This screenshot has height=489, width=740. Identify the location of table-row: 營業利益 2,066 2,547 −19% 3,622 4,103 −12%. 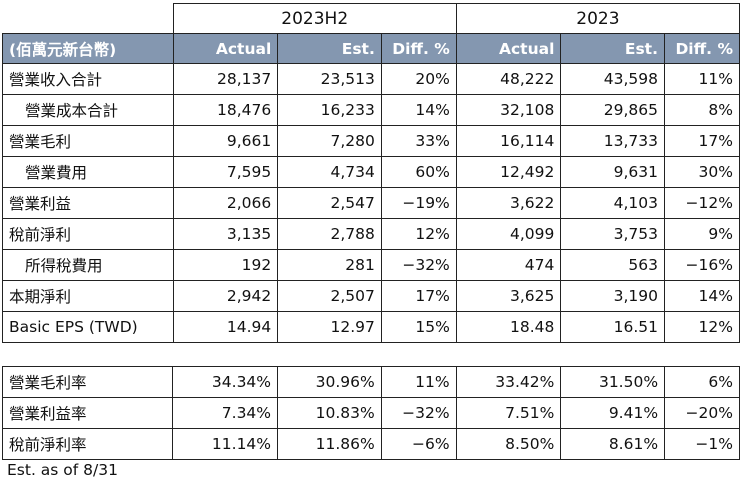
(371, 203).